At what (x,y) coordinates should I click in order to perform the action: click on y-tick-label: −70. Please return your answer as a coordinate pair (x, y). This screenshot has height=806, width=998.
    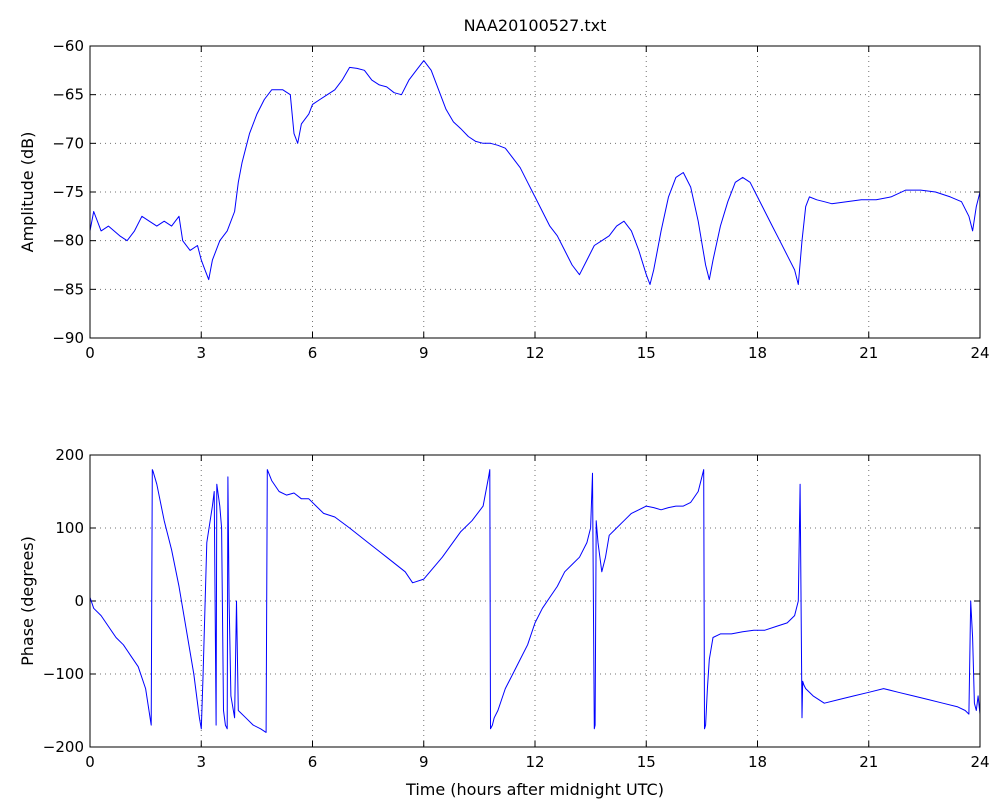
    Looking at the image, I should click on (68, 143).